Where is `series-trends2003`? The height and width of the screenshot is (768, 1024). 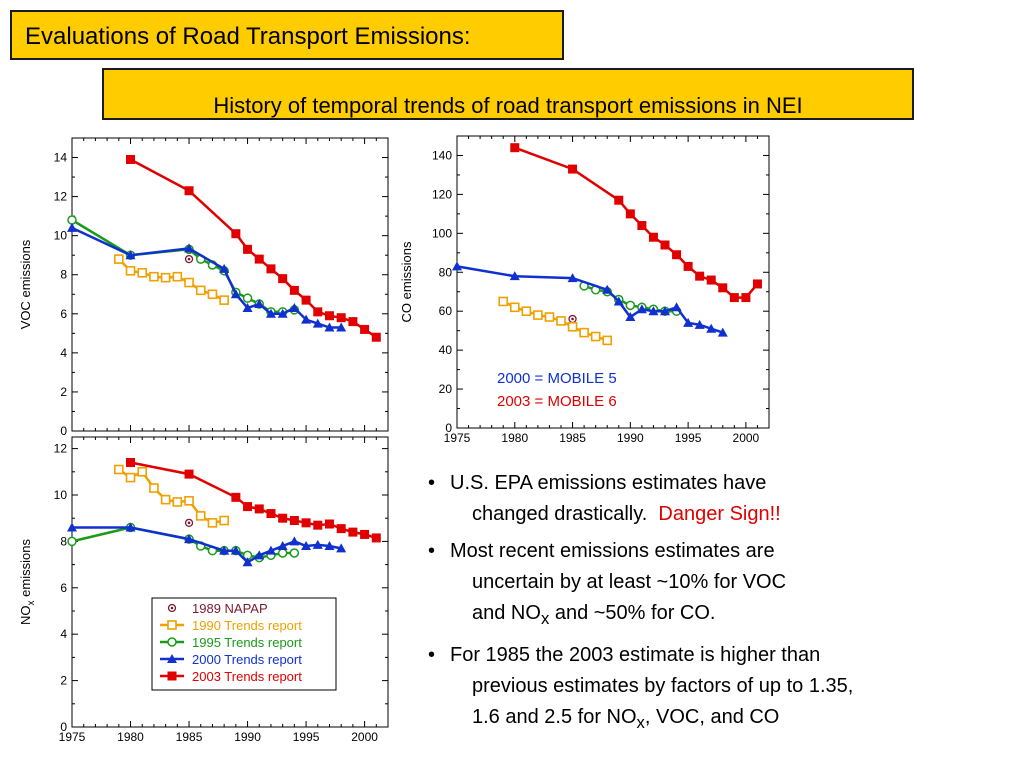 series-trends2003 is located at coordinates (636, 223).